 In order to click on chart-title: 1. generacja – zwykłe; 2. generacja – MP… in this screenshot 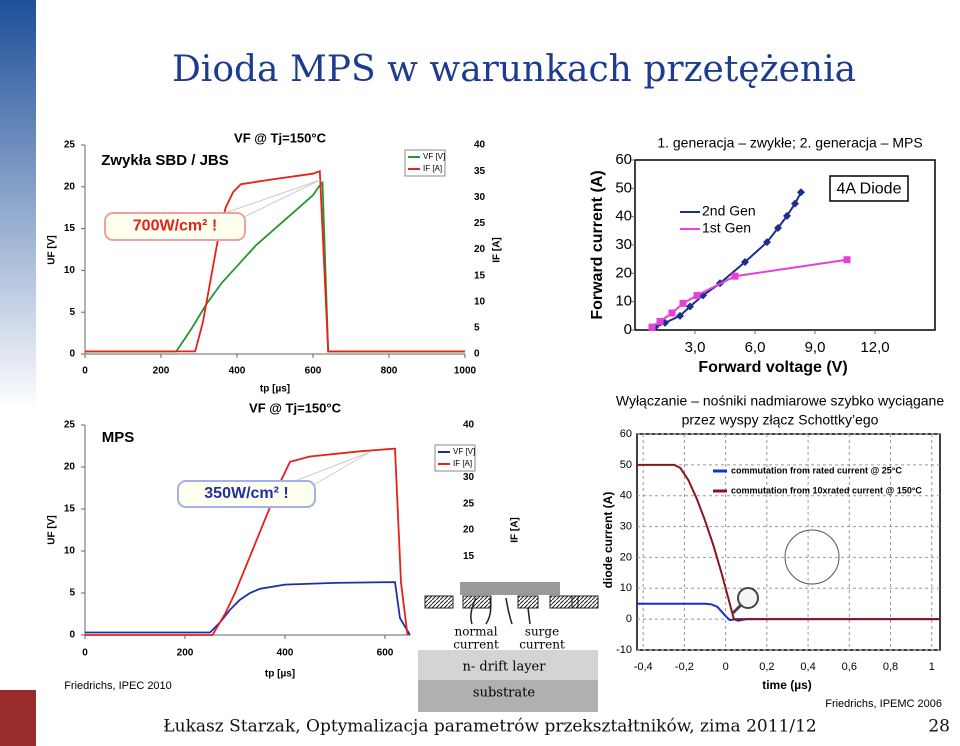, I will do `click(789, 143)`.